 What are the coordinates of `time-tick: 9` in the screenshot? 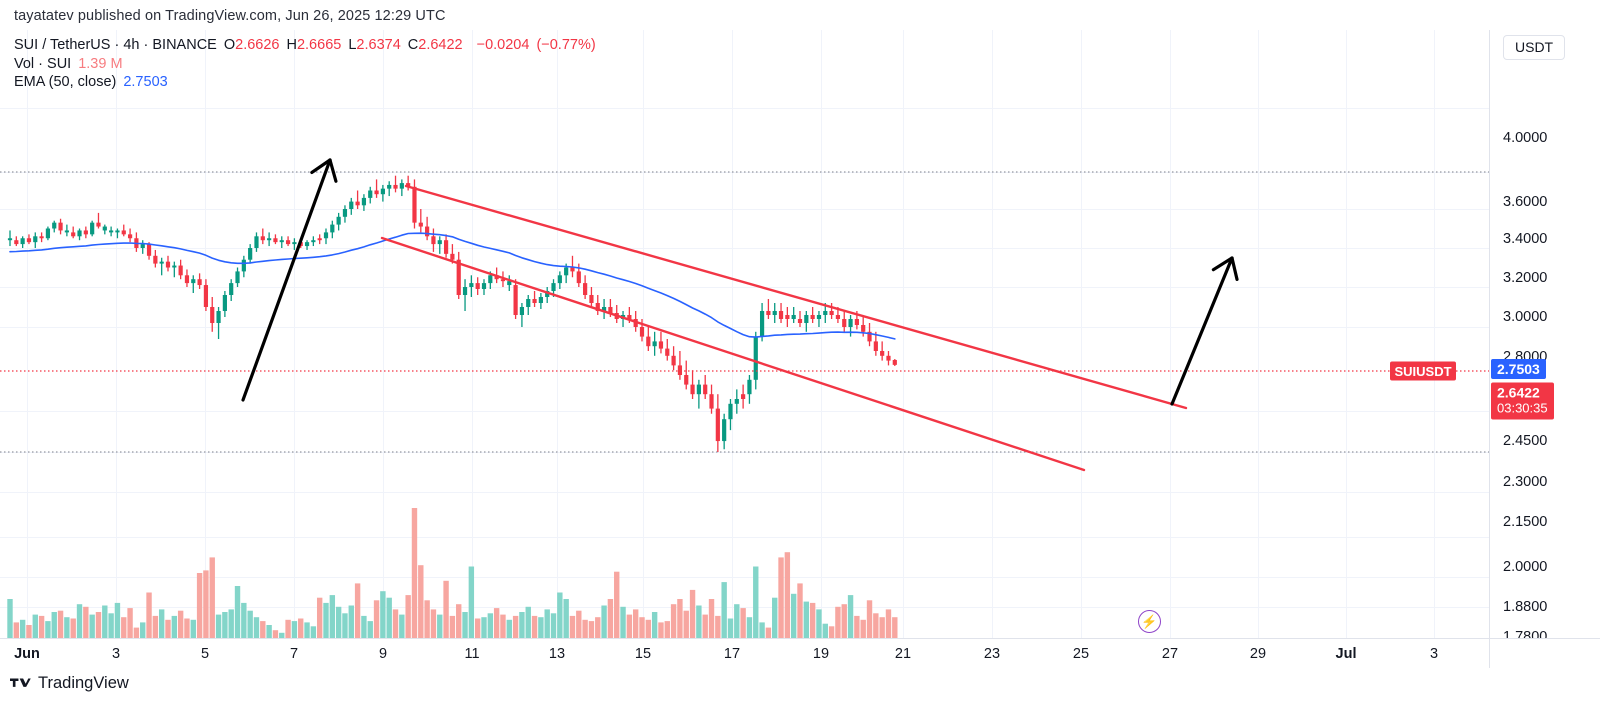 It's located at (383, 654).